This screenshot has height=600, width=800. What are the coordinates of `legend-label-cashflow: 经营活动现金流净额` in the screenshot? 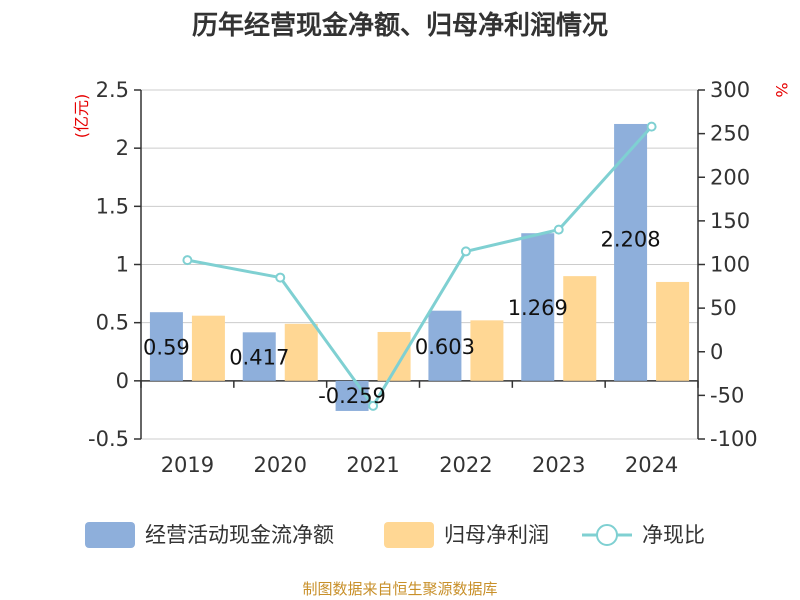 It's located at (239, 535).